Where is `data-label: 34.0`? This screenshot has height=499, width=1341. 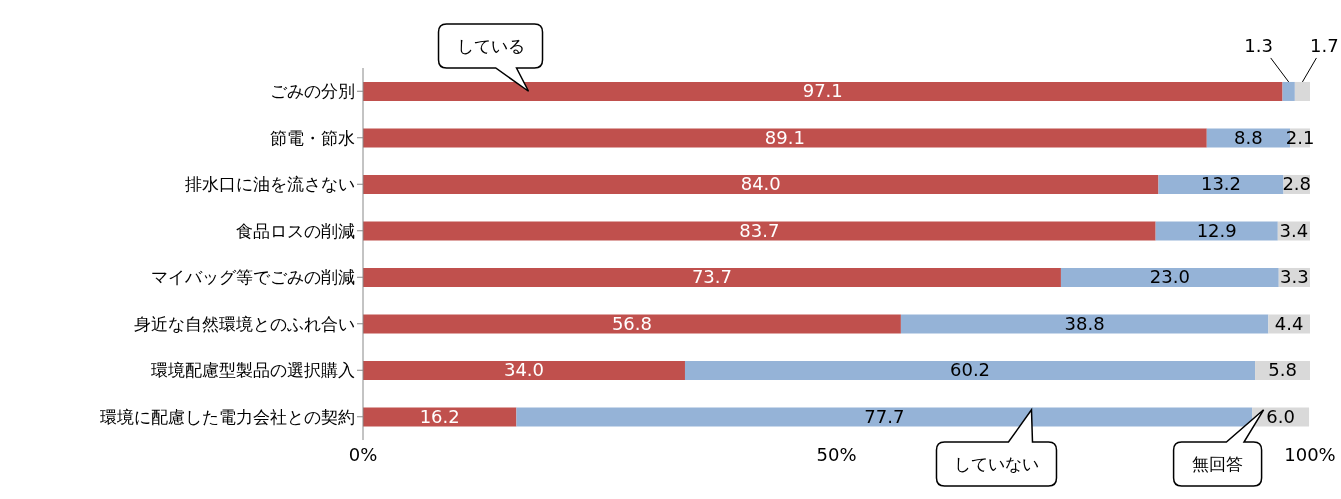
data-label: 34.0 is located at coordinates (524, 370).